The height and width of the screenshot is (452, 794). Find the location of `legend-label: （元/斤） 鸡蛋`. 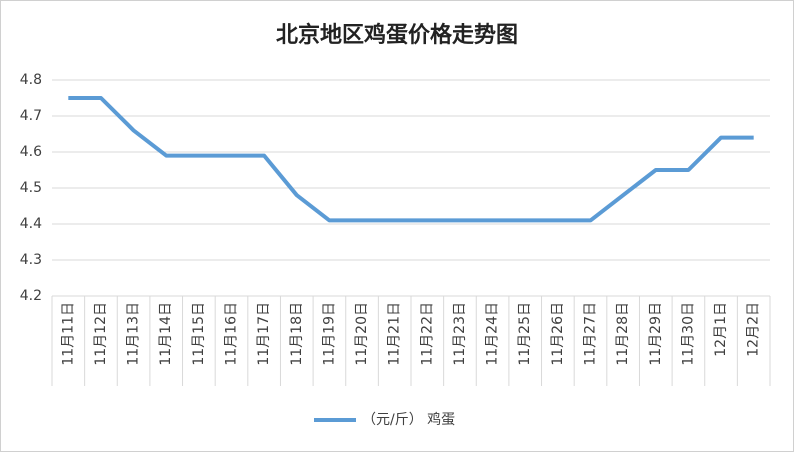

legend-label: （元/斤） 鸡蛋 is located at coordinates (408, 419).